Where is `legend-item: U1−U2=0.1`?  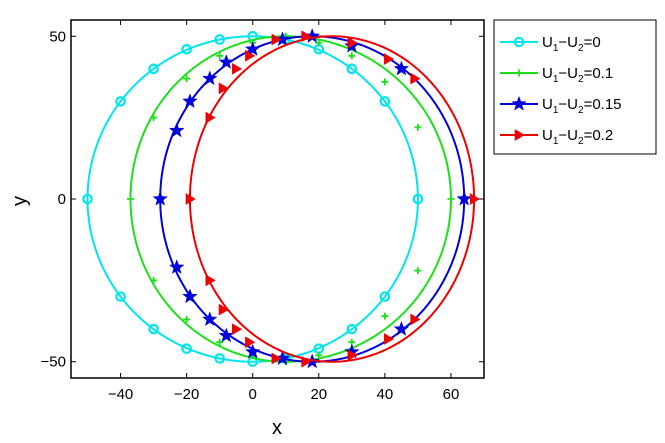 legend-item: U1−U2=0.1 is located at coordinates (556, 75).